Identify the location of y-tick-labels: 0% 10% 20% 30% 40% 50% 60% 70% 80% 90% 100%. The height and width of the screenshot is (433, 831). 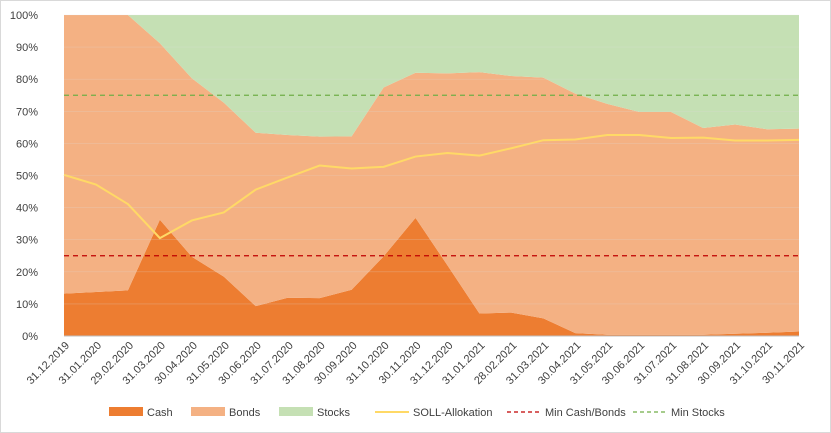
(24, 176).